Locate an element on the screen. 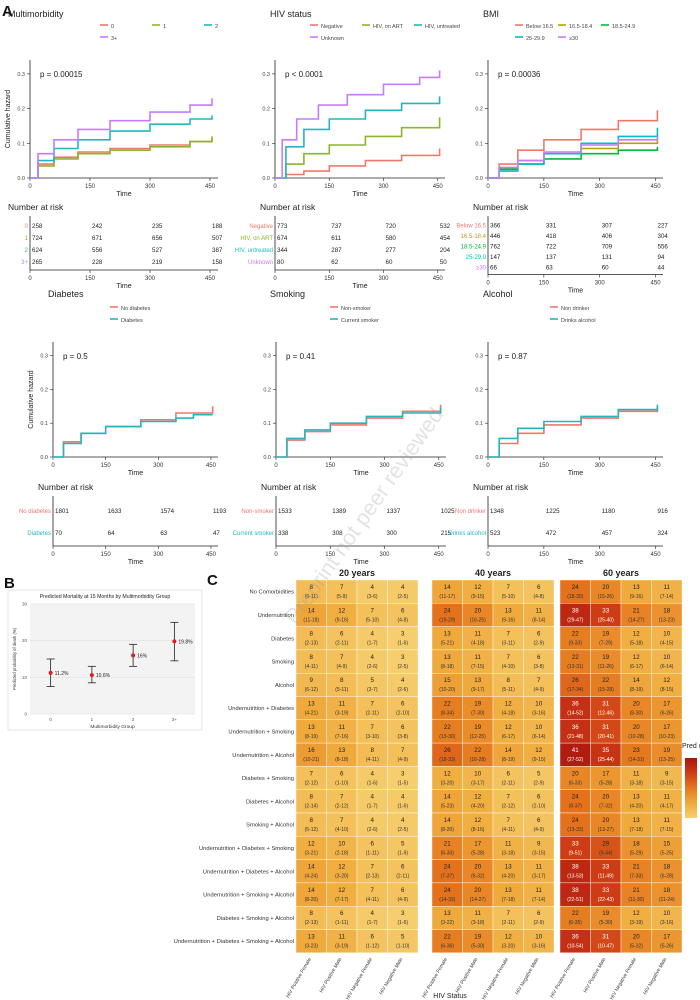 The image size is (700, 1000). legend-label: Non drinker is located at coordinates (575, 309).